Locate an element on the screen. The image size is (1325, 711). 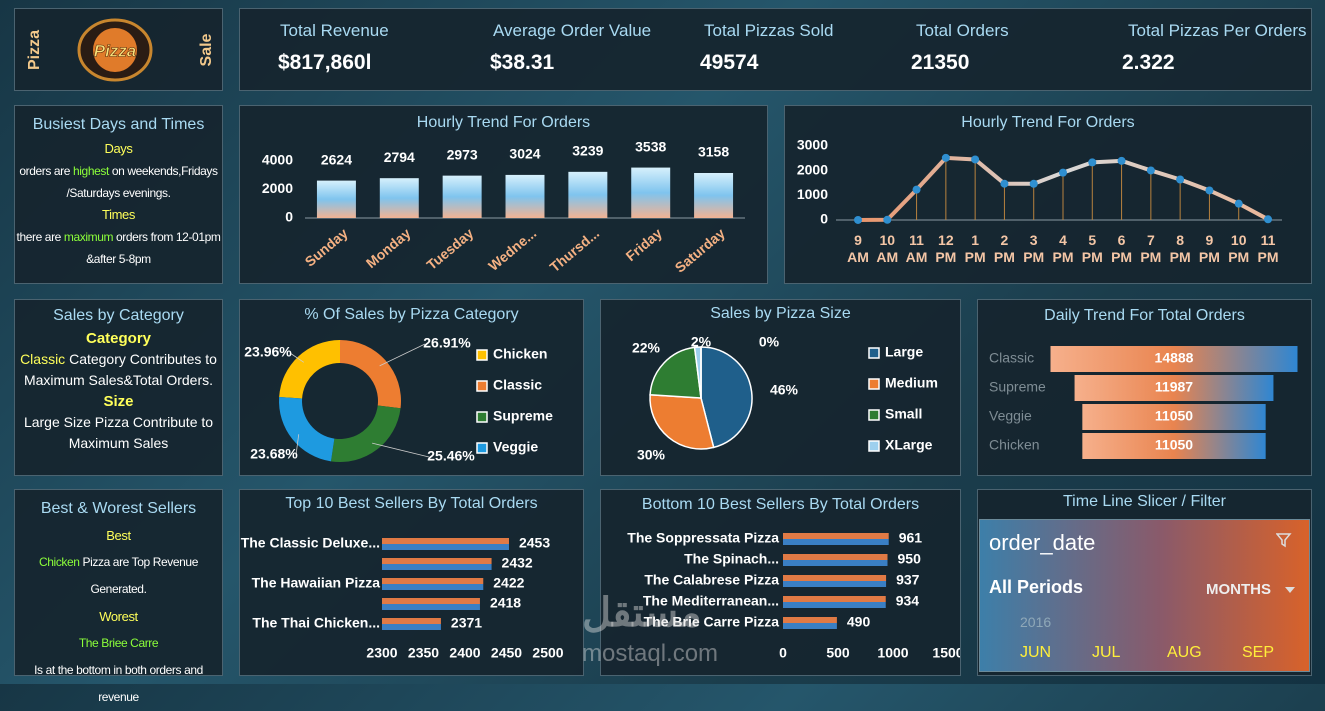
kpi-value: 49574 is located at coordinates (729, 62).